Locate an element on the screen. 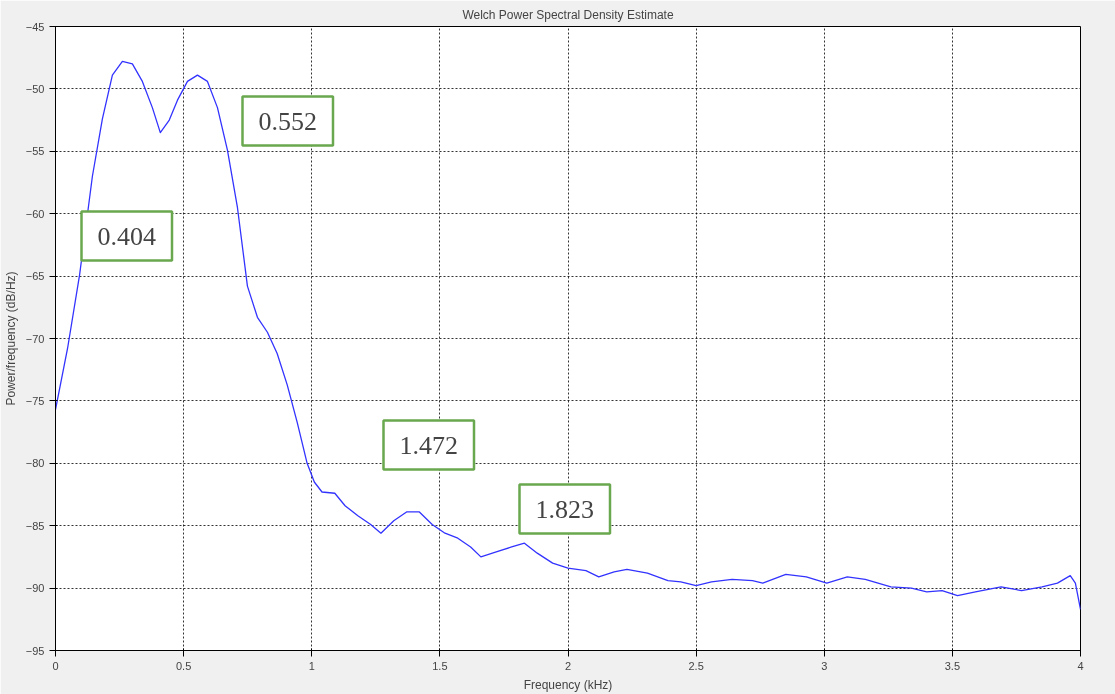 The image size is (1115, 694). chart-title: Welch Power Spectral Density Estimate is located at coordinates (568, 14).